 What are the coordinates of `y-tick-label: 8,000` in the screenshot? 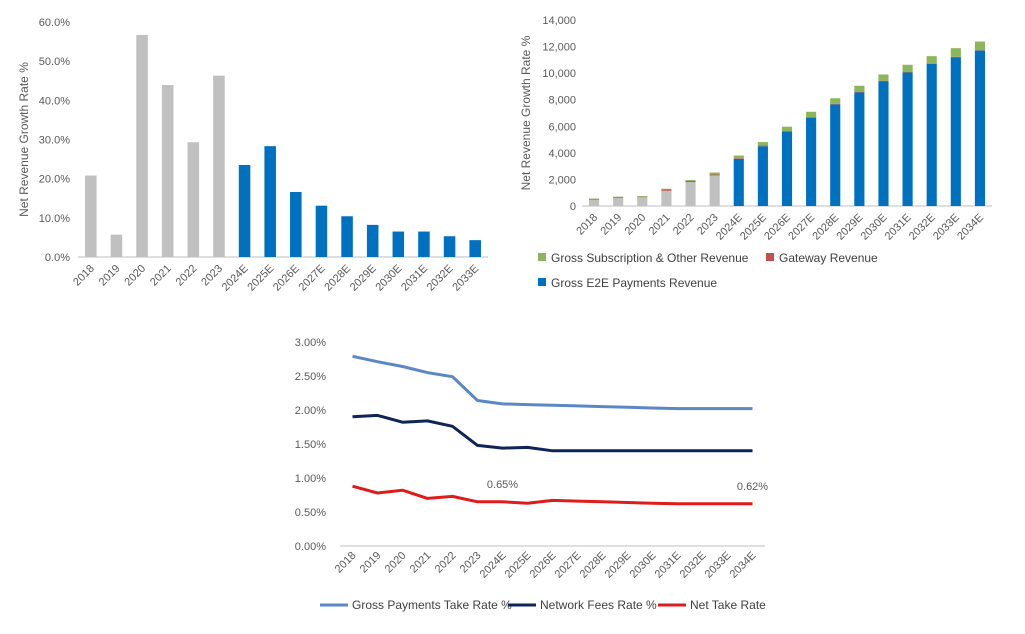 It's located at (562, 101).